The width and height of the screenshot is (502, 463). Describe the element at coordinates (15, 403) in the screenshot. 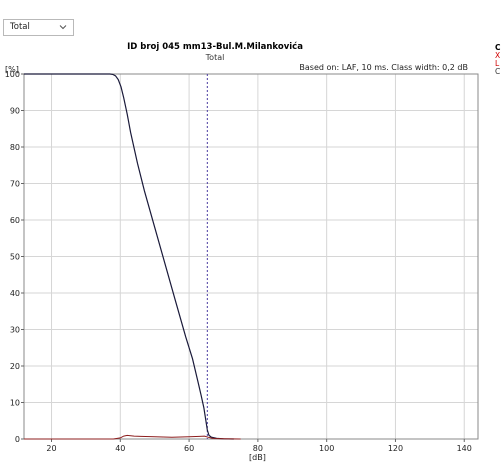

I see `y-tick-label: 10` at that location.